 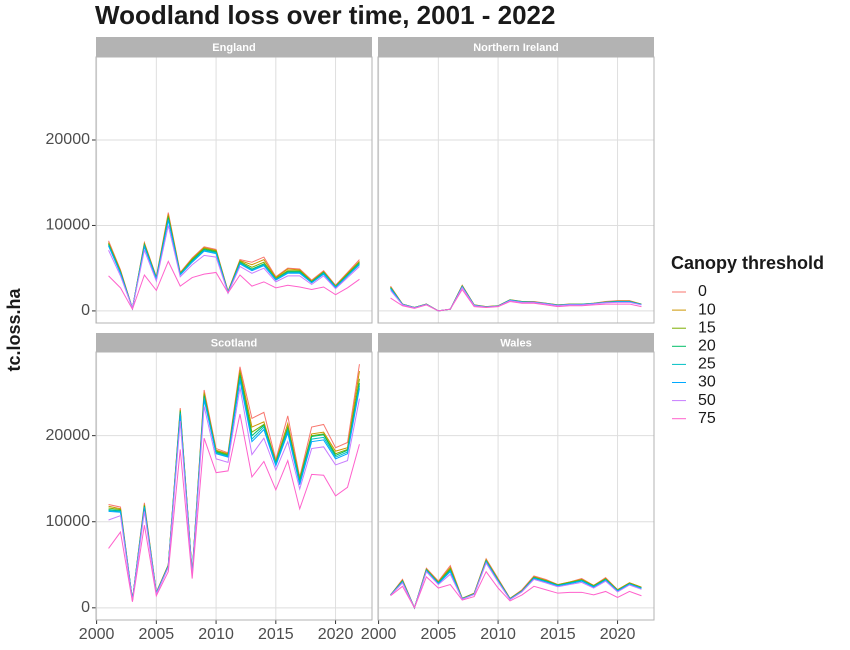 I want to click on panel-title: Wales, so click(x=515, y=343).